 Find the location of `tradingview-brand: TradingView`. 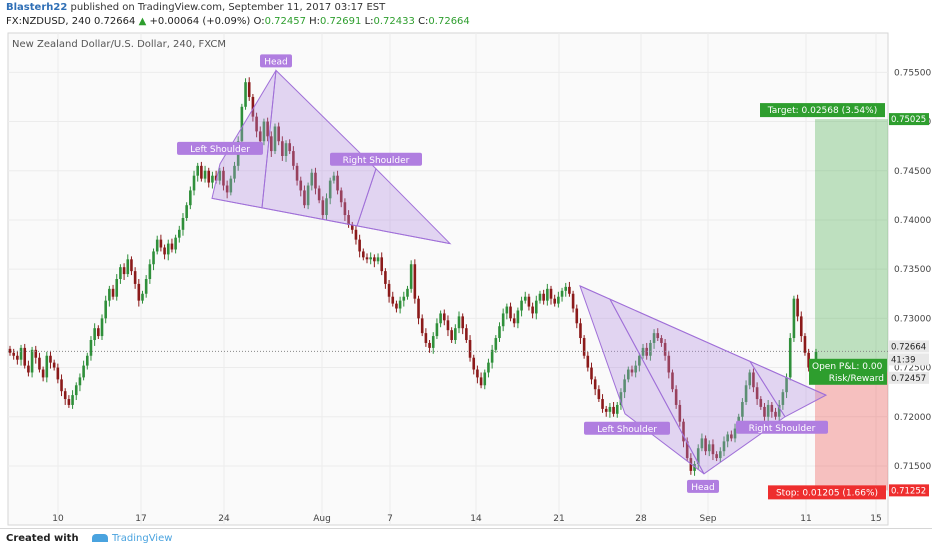

tradingview-brand: TradingView is located at coordinates (132, 538).